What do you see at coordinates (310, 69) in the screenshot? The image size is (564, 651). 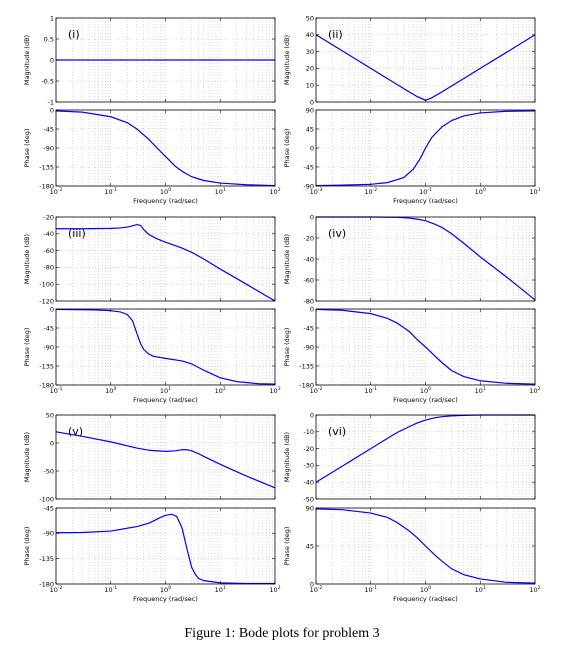 I see `y-tick-label: 20` at bounding box center [310, 69].